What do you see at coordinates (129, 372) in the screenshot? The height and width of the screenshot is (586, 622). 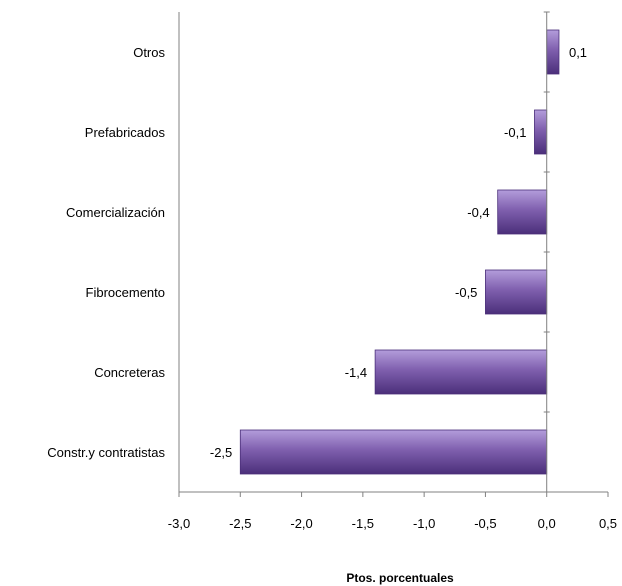 I see `category-label: Concreteras` at bounding box center [129, 372].